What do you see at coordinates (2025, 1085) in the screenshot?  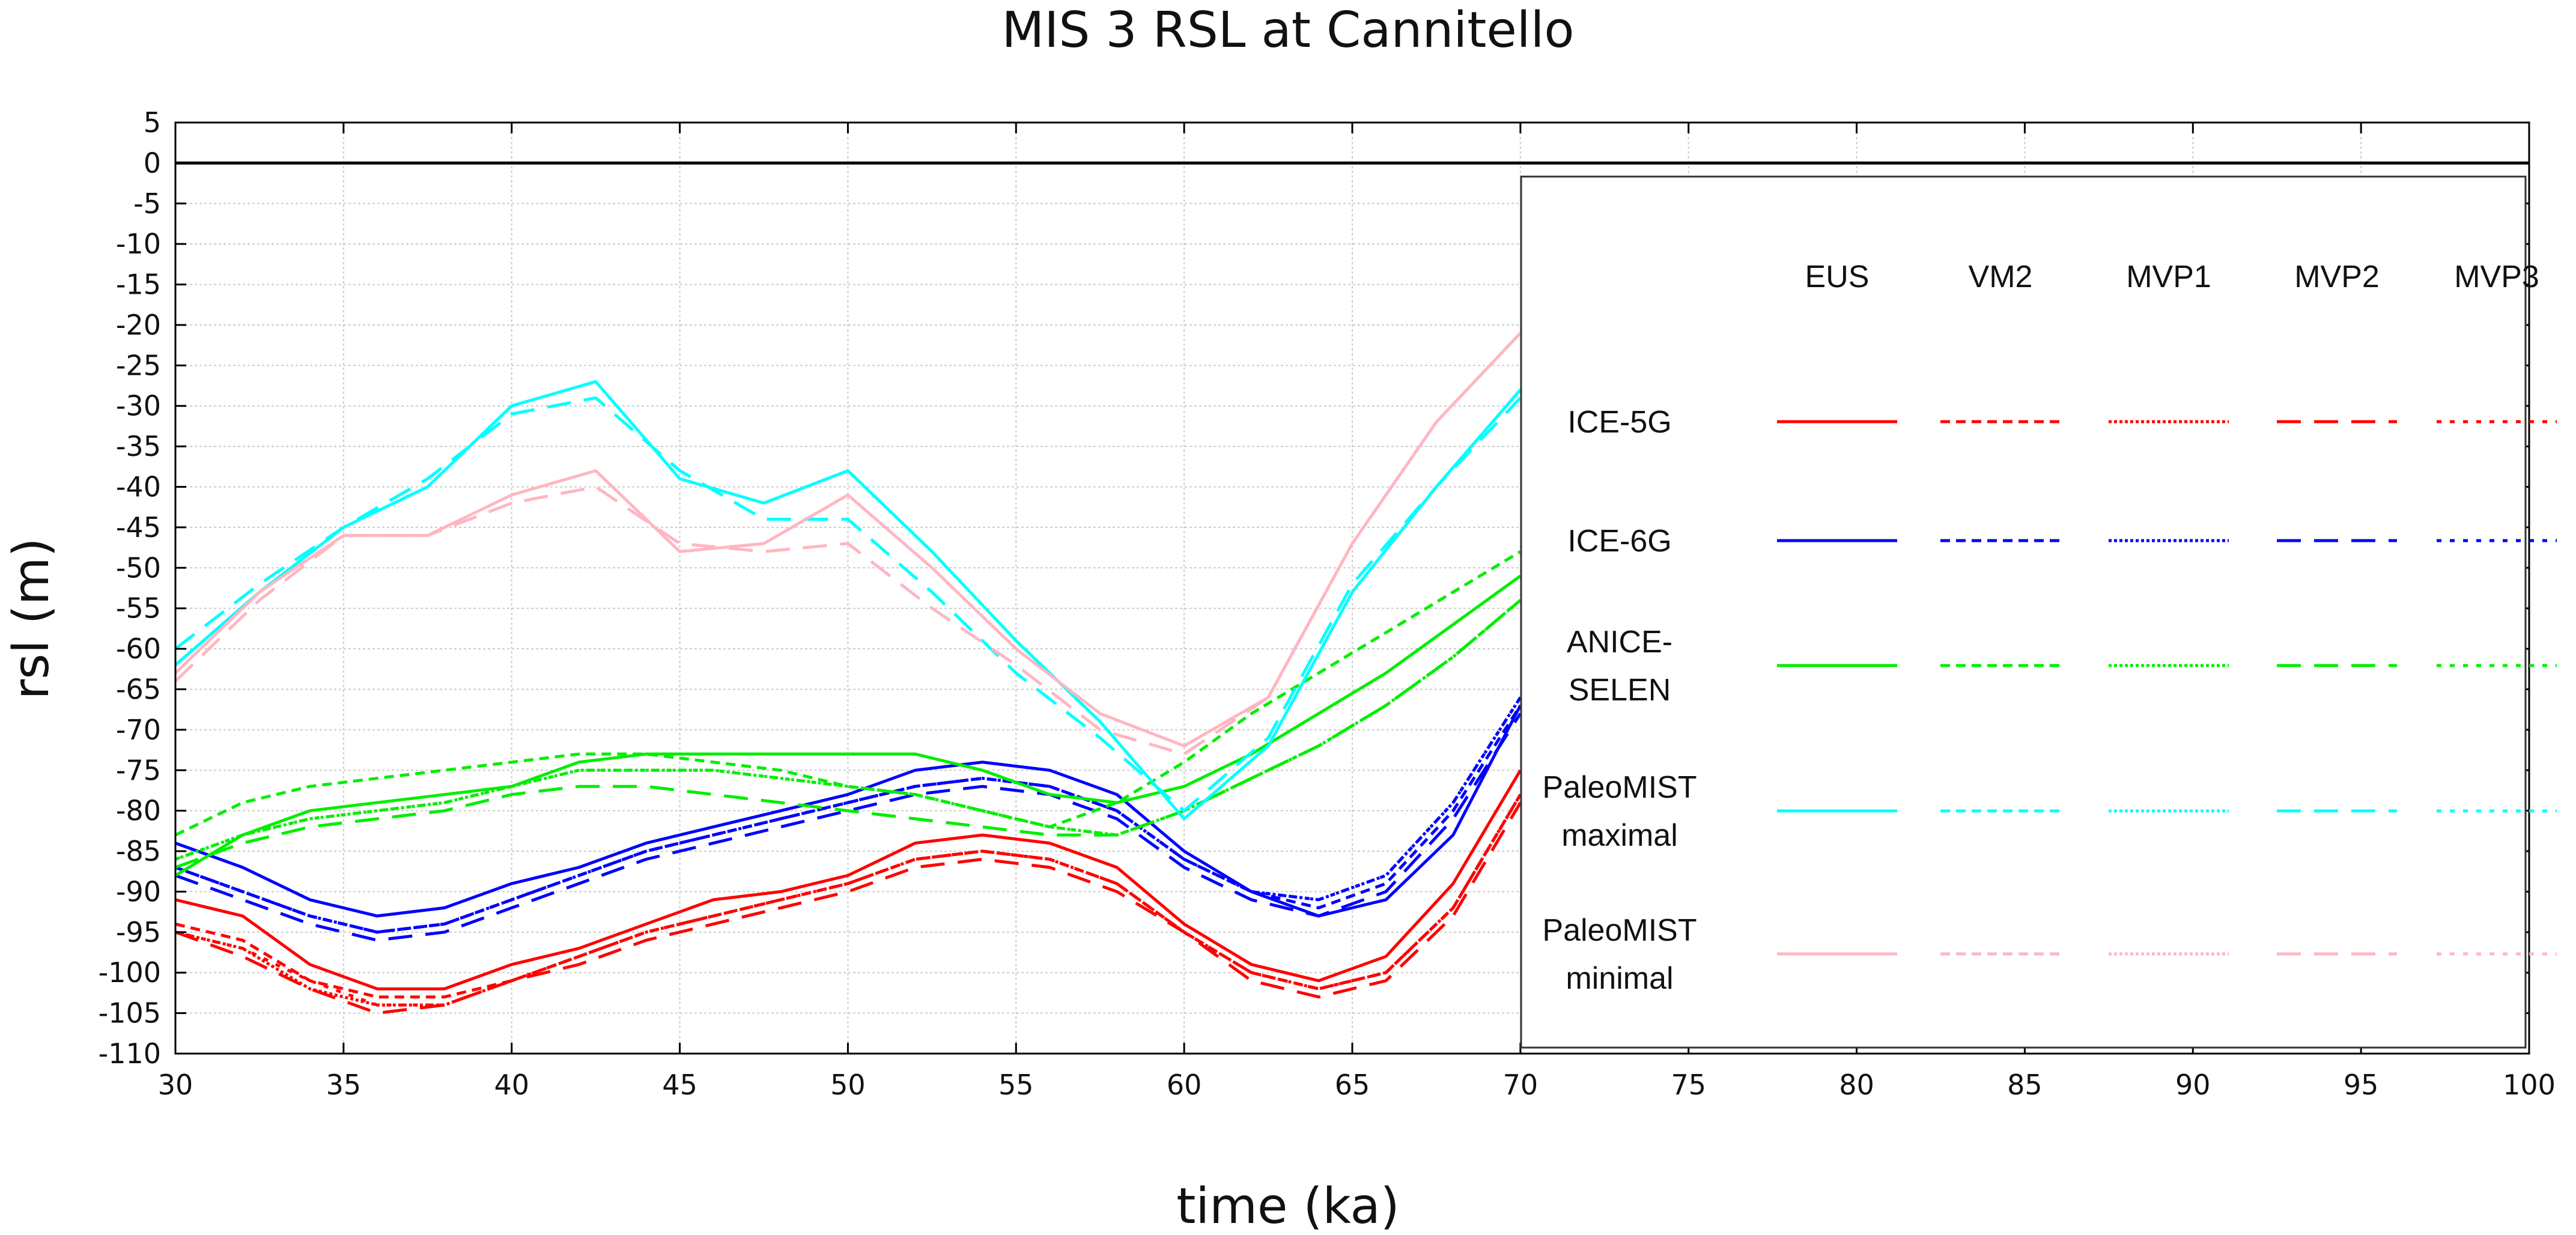 I see `x-tick-label: 85` at bounding box center [2025, 1085].